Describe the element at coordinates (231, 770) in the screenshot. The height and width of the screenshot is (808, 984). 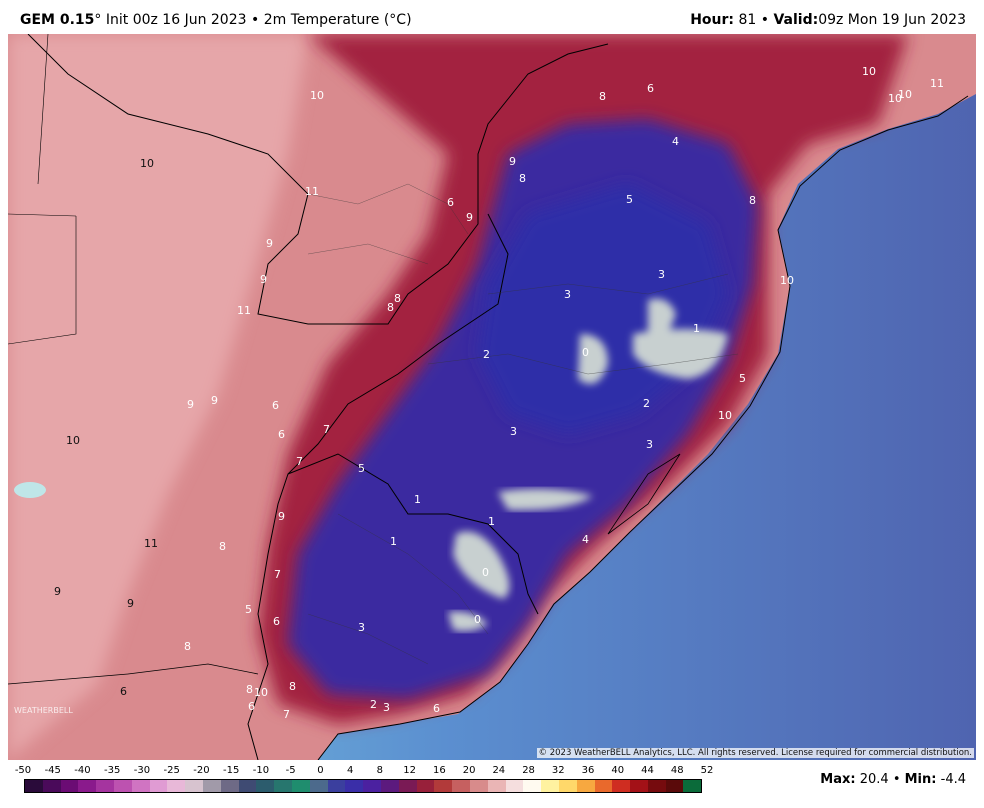
I see `colorbar-tick: -15` at that location.